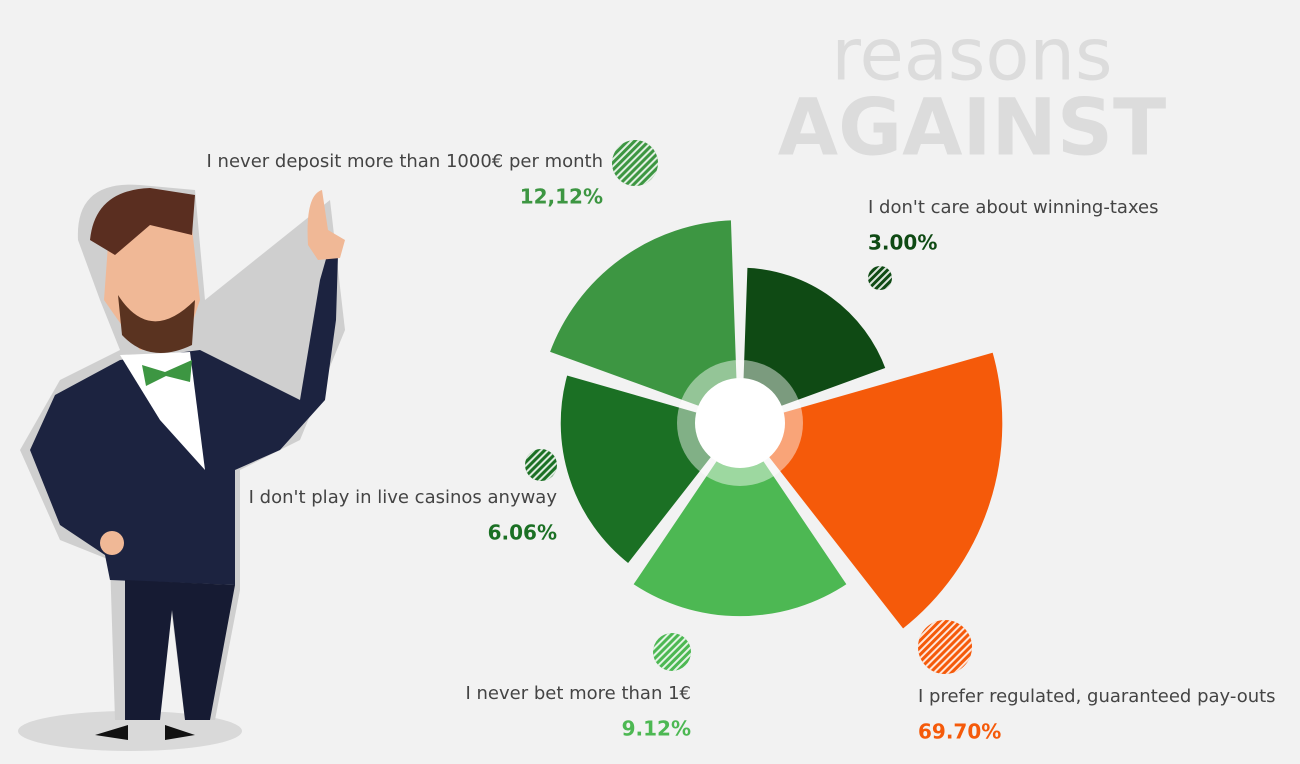 The width and height of the screenshot is (1300, 764). What do you see at coordinates (656, 729) in the screenshot?
I see `value-label: 9.12%` at bounding box center [656, 729].